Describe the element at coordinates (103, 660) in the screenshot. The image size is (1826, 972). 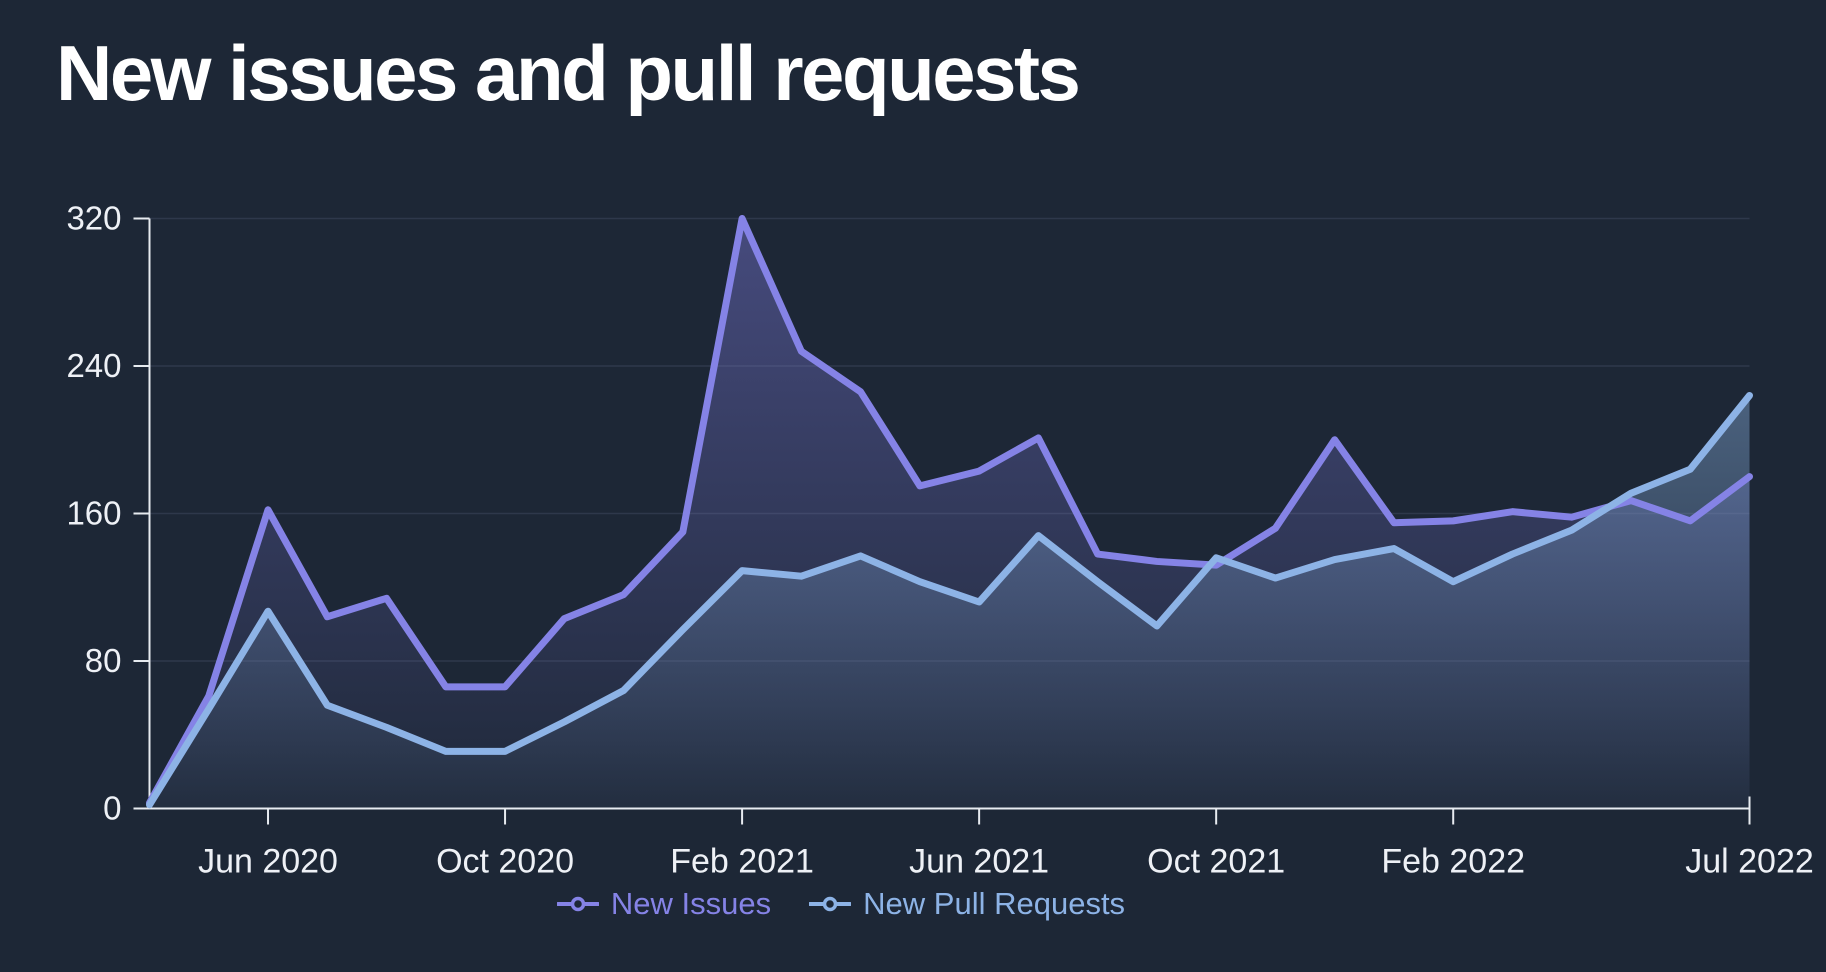
I see `y-tick-label: 80` at that location.